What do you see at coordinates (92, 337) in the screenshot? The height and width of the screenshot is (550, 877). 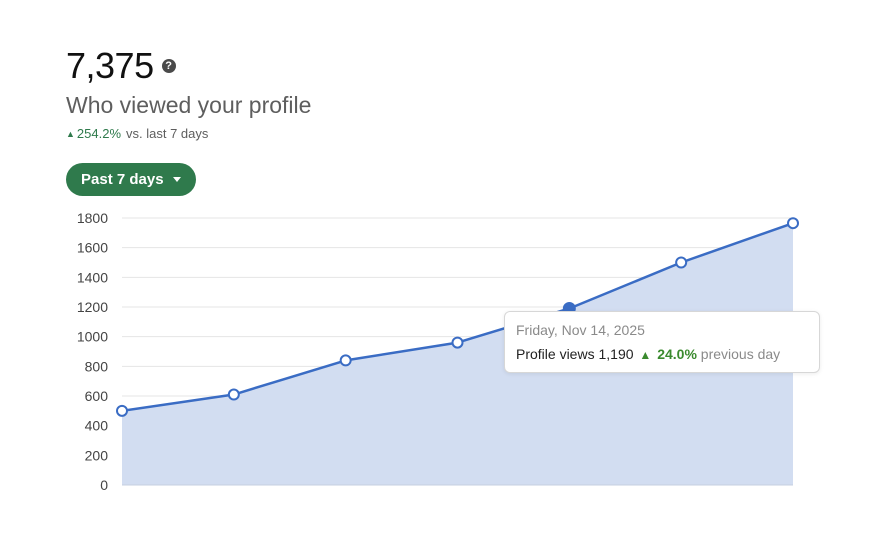 I see `y-tick-label: 1000` at bounding box center [92, 337].